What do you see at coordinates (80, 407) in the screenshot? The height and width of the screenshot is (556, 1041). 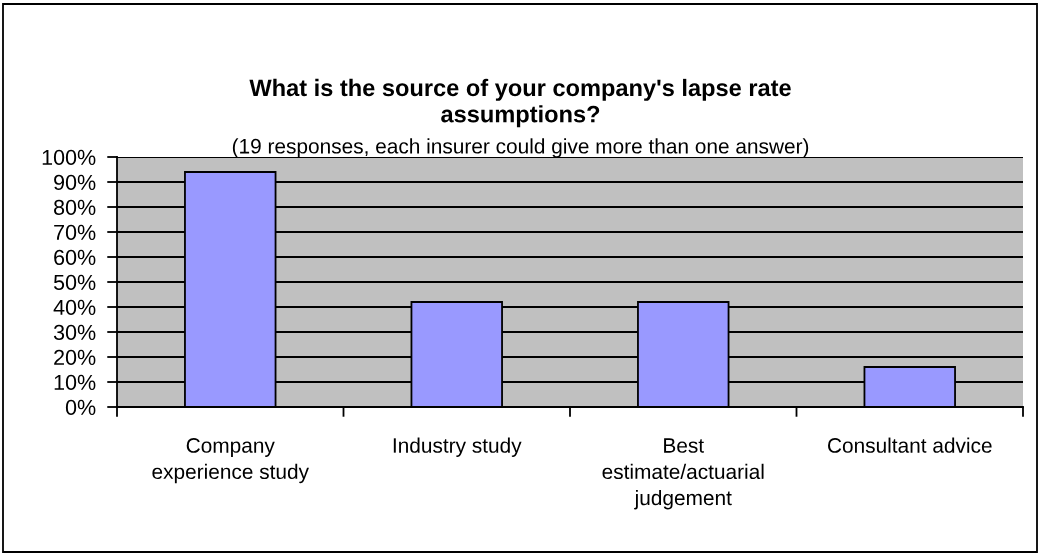 I see `y-tick-label: 0%` at bounding box center [80, 407].